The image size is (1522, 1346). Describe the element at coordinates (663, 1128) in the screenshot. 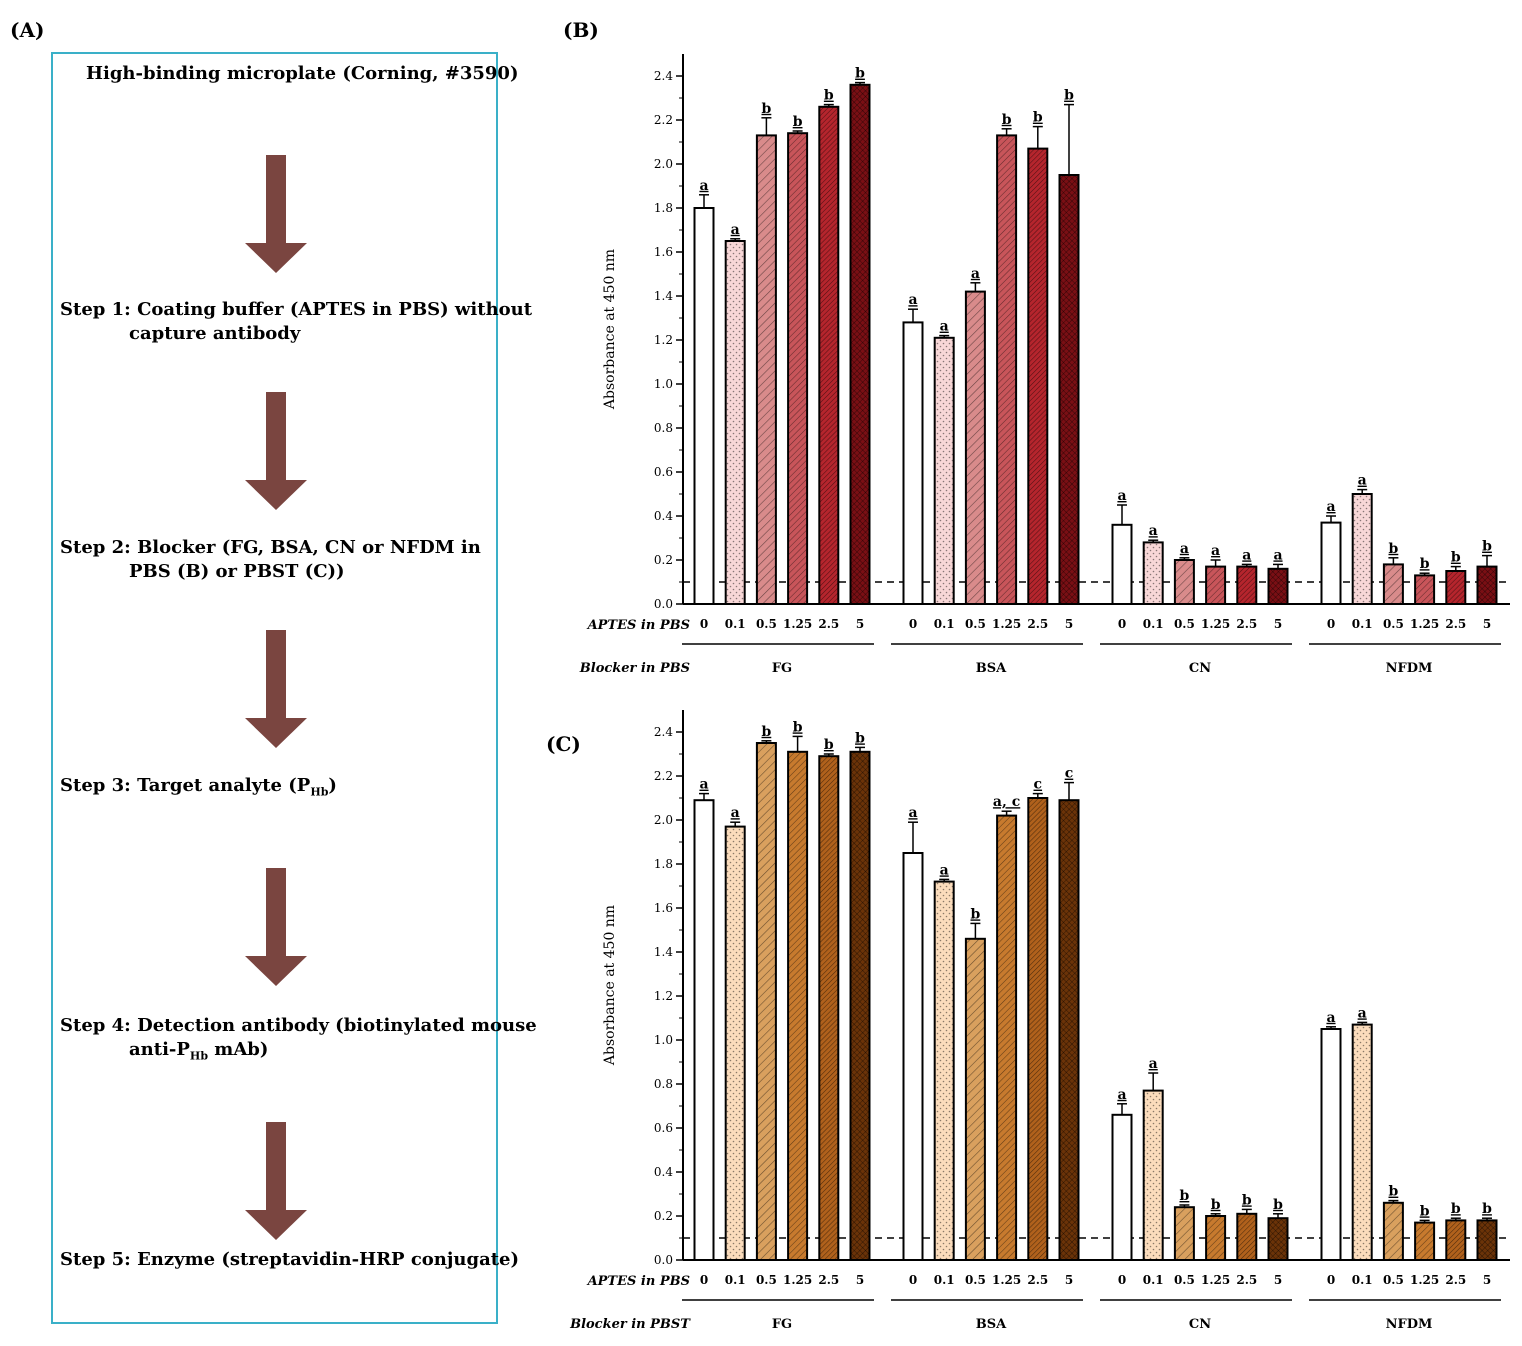

I see `y-tick-label: 0.6` at that location.